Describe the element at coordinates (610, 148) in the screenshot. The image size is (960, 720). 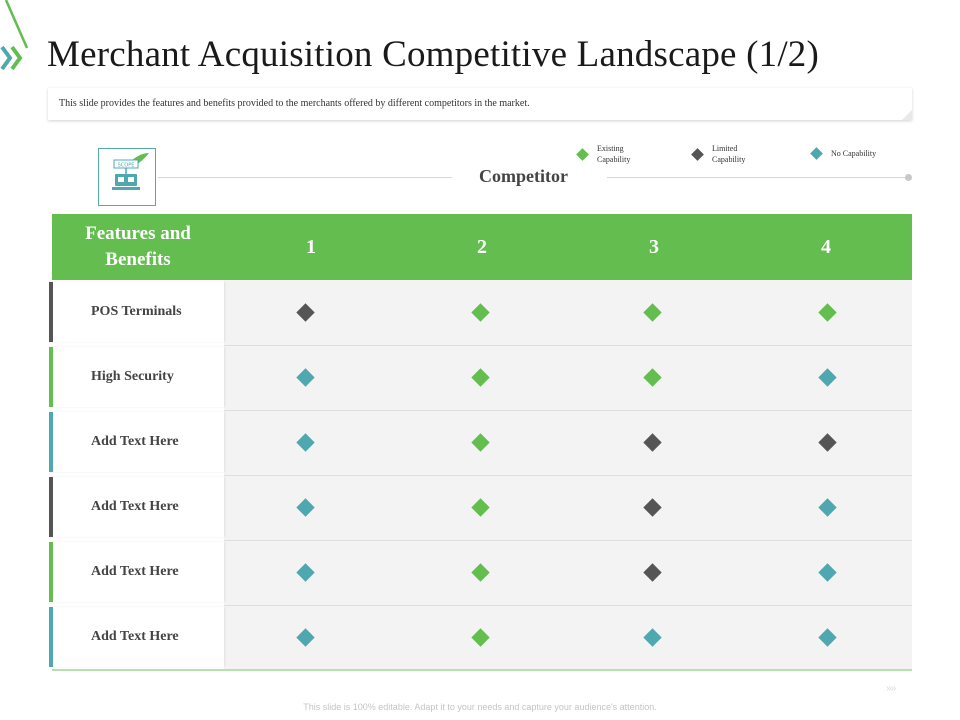
I see `legend-existing-line-1: Existing` at that location.